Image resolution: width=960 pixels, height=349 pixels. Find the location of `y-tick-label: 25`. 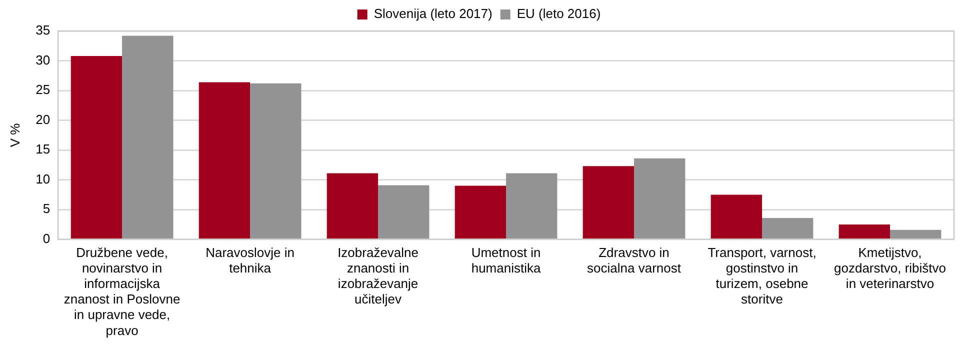

y-tick-label: 25 is located at coordinates (43, 90).